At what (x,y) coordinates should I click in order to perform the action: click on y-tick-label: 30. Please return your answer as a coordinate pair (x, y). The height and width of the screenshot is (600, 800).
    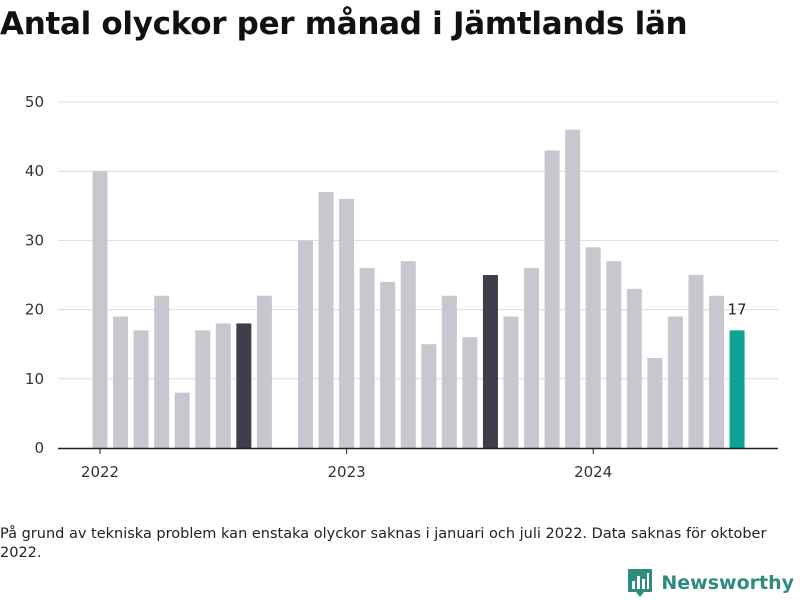
    Looking at the image, I should click on (34, 240).